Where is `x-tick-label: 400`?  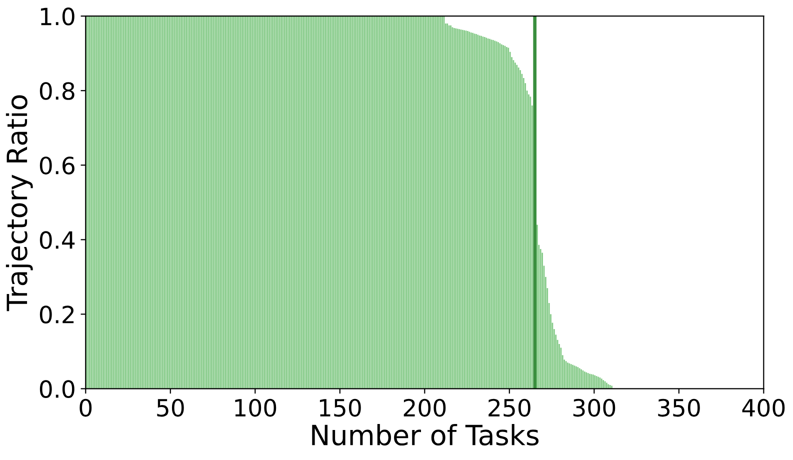
x-tick-label: 400 is located at coordinates (763, 407).